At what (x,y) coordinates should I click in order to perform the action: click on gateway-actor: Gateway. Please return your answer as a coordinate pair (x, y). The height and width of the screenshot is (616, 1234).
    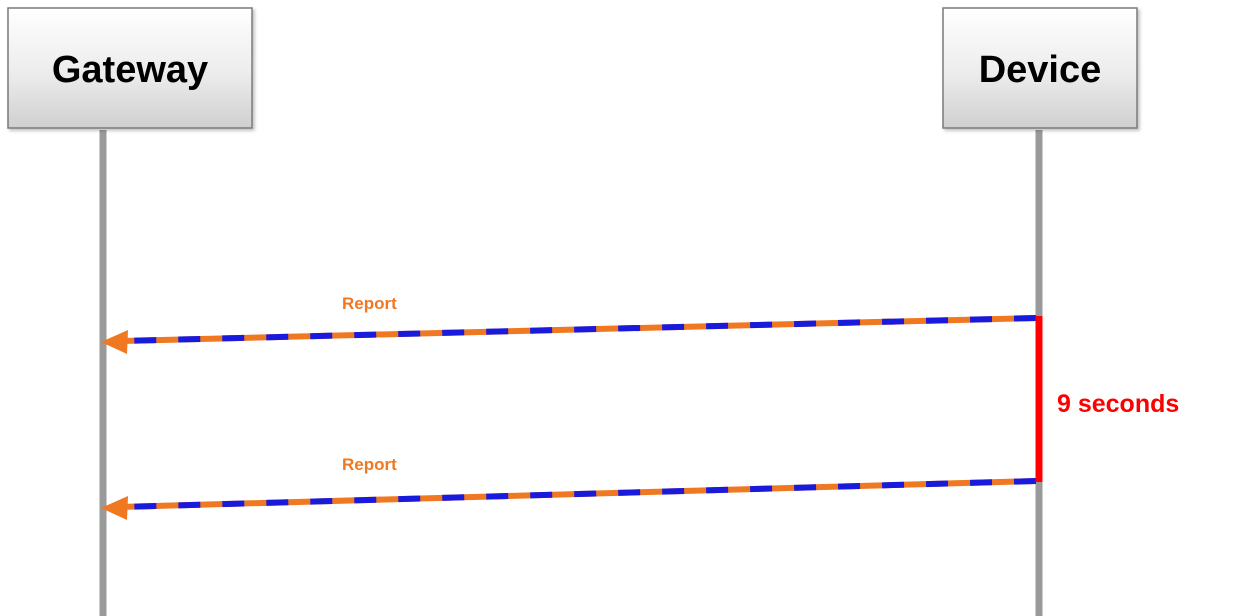
    Looking at the image, I should click on (130, 68).